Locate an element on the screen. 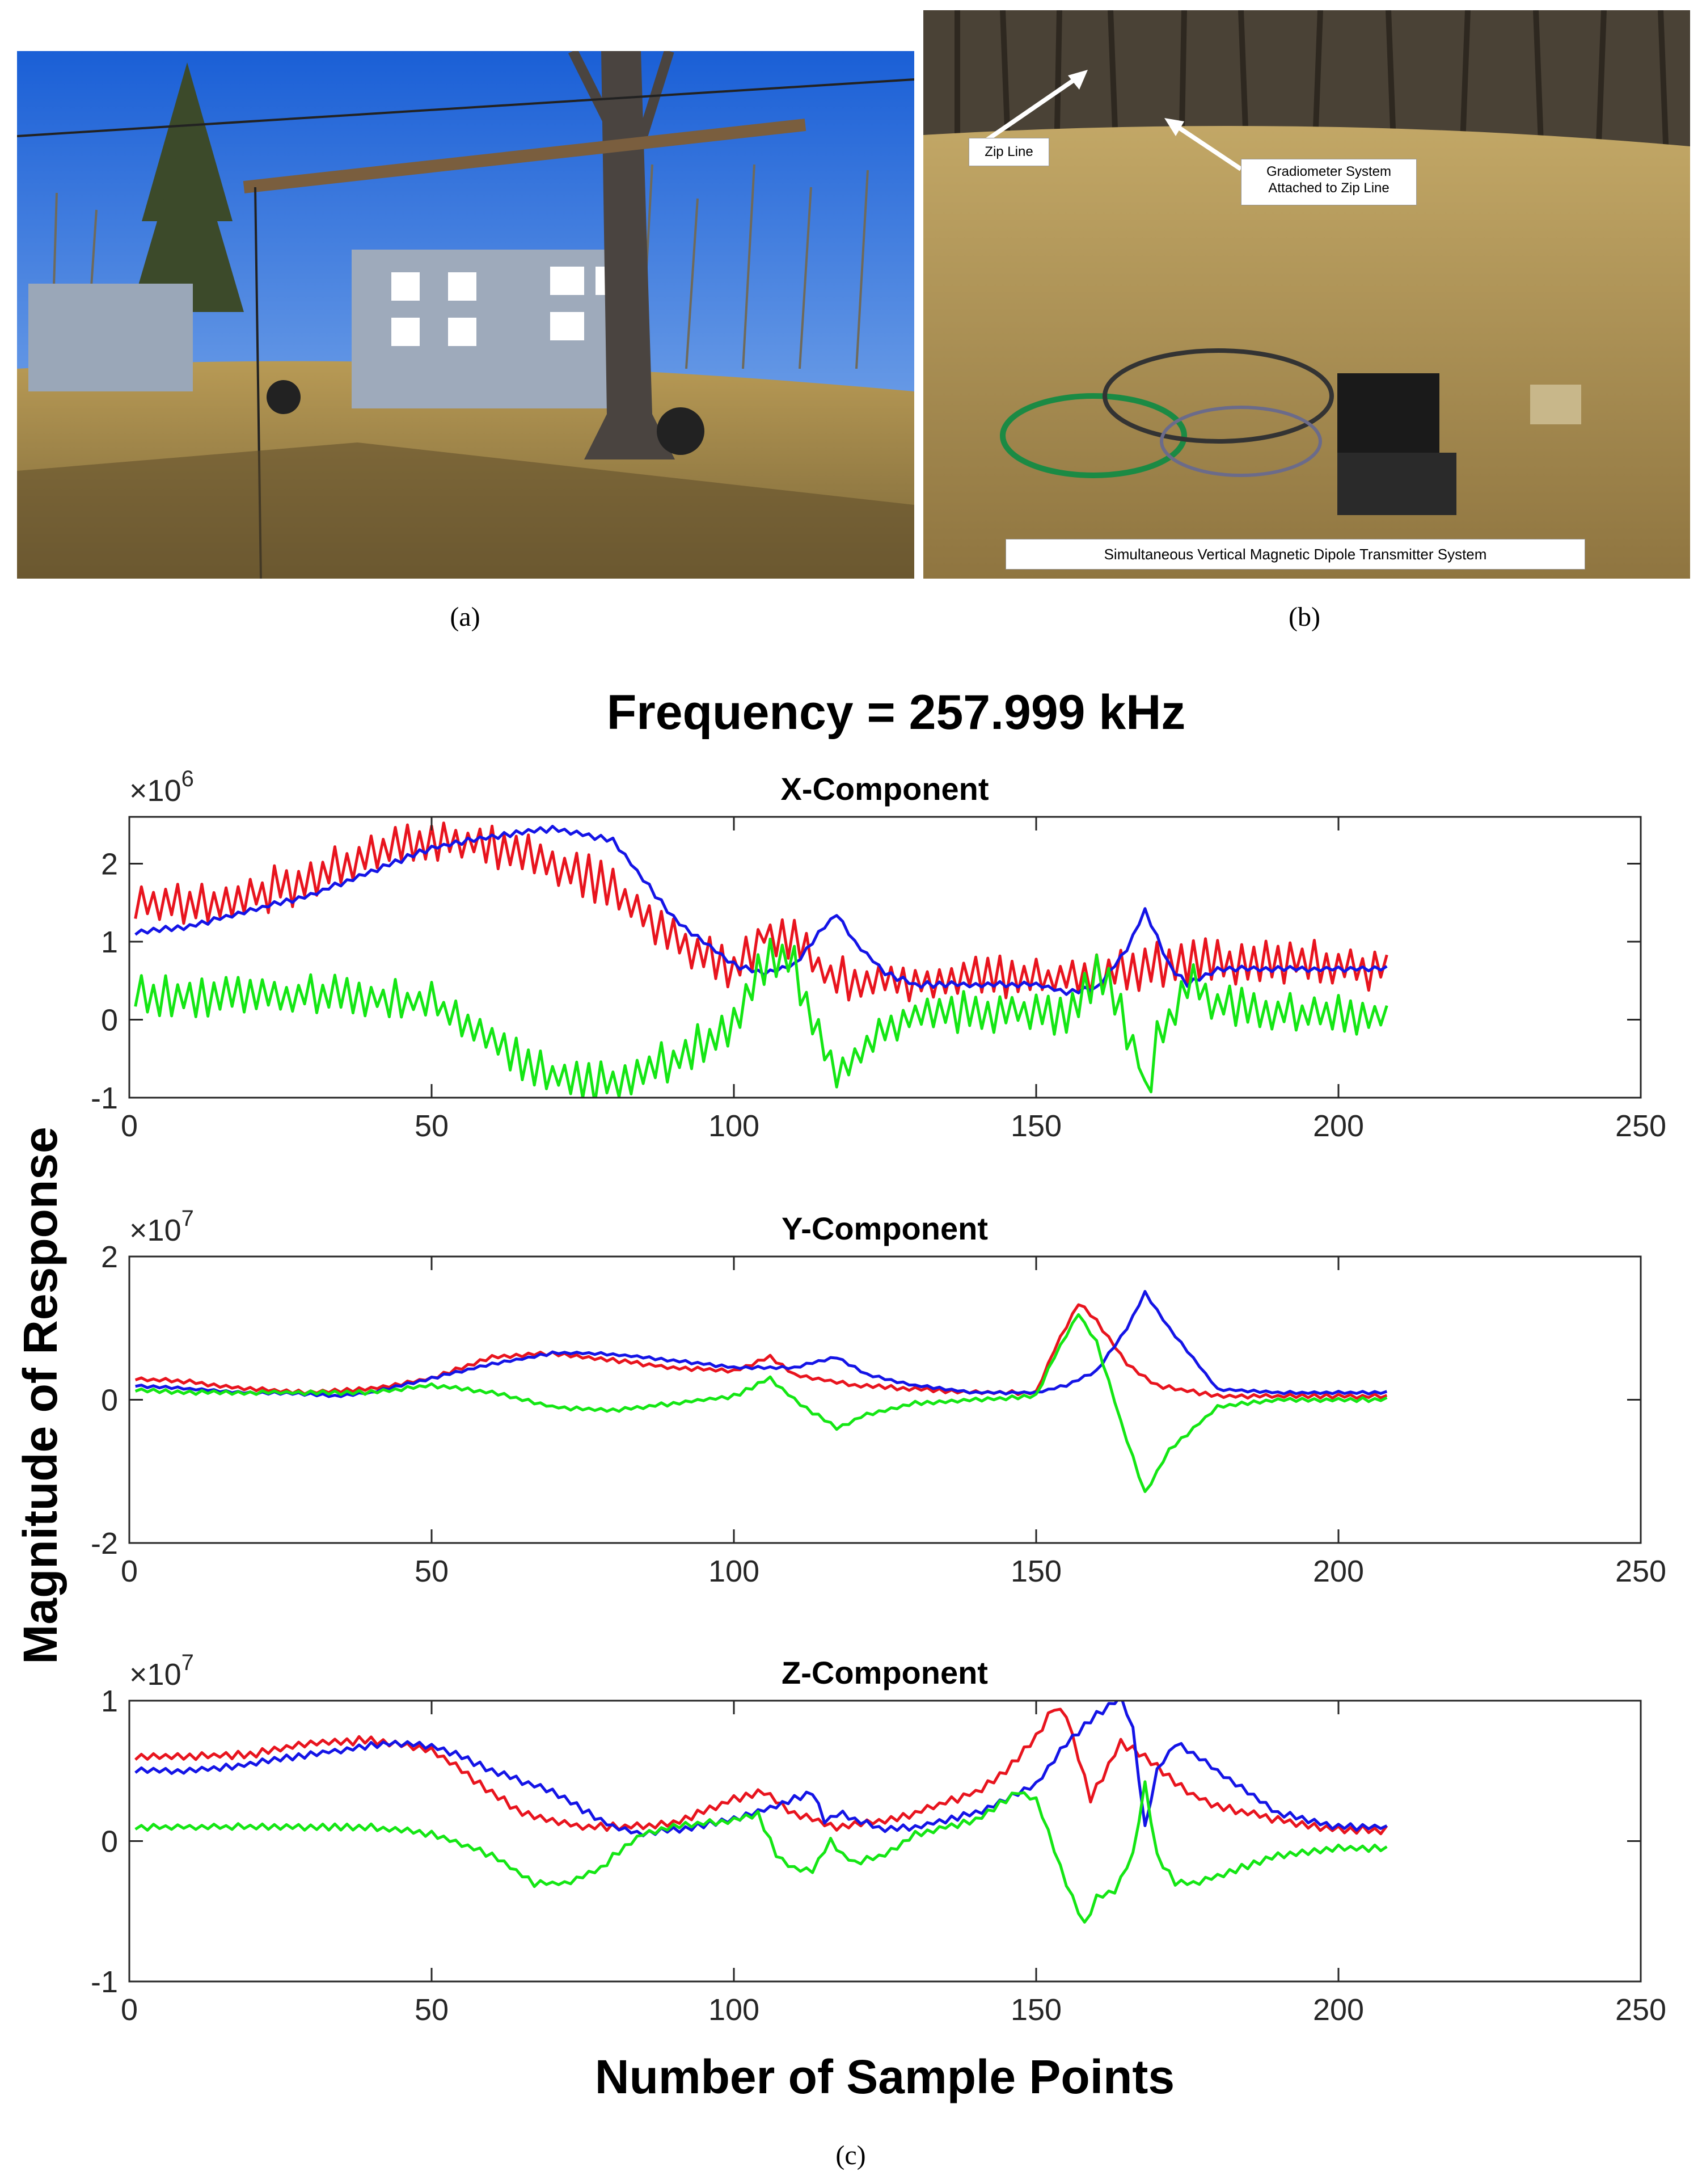  photo-a is located at coordinates (465, 315).